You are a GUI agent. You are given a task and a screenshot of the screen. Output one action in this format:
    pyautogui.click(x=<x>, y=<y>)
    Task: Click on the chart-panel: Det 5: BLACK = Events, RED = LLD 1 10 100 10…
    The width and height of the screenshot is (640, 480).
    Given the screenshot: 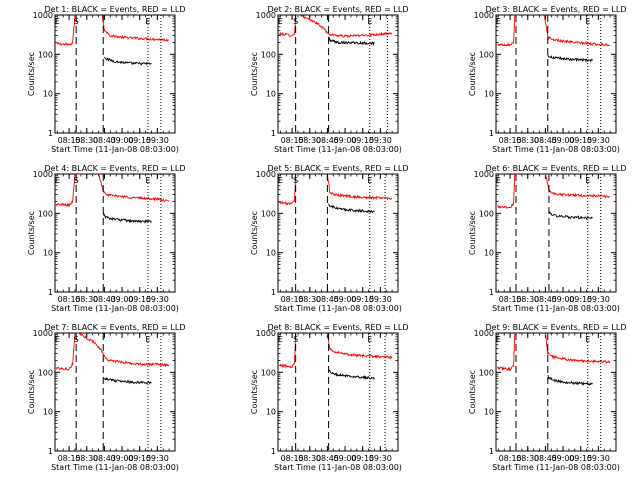 What is the action you would take?
    pyautogui.click(x=329, y=238)
    